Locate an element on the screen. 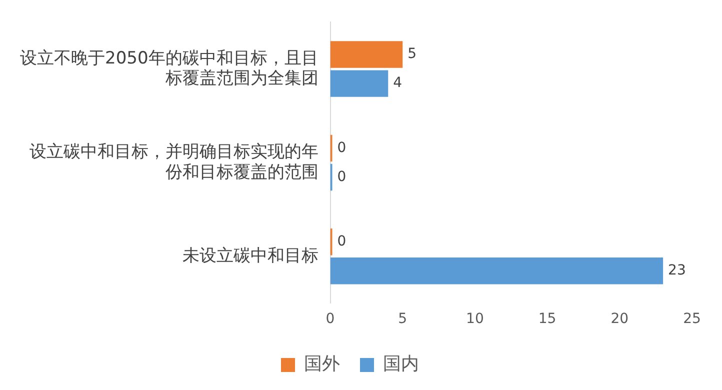  y-tick-label: 设立碳中和目标，并明确目标实现的年份和目标覆盖的范围 is located at coordinates (173, 162).